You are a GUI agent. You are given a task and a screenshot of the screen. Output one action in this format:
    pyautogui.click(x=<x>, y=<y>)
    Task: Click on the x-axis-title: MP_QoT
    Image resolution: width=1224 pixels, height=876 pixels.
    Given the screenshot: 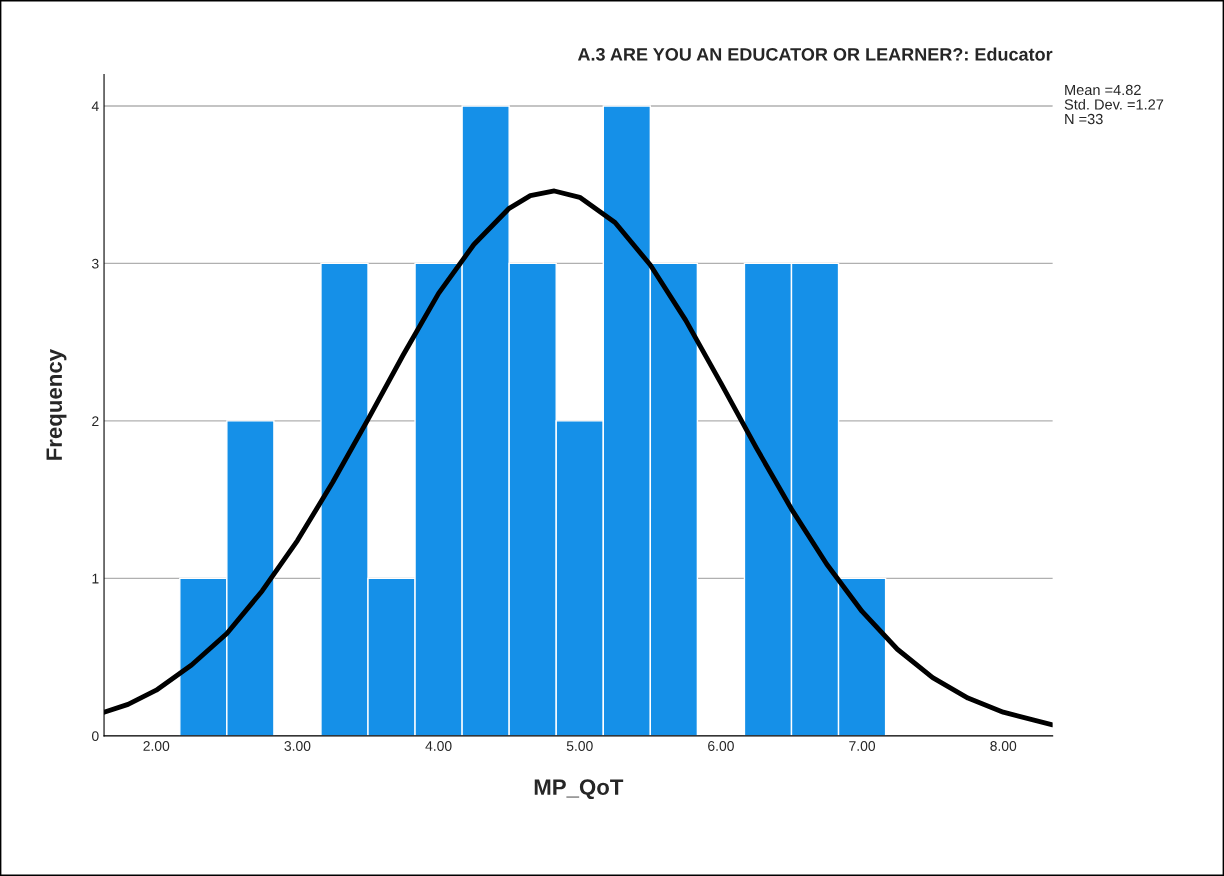 What is the action you would take?
    pyautogui.click(x=579, y=789)
    